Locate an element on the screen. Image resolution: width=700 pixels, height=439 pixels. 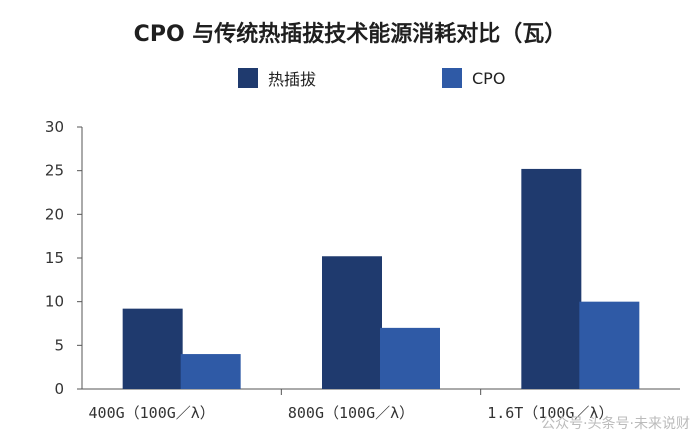
y-tick-label-2: 10 is located at coordinates (54, 302).